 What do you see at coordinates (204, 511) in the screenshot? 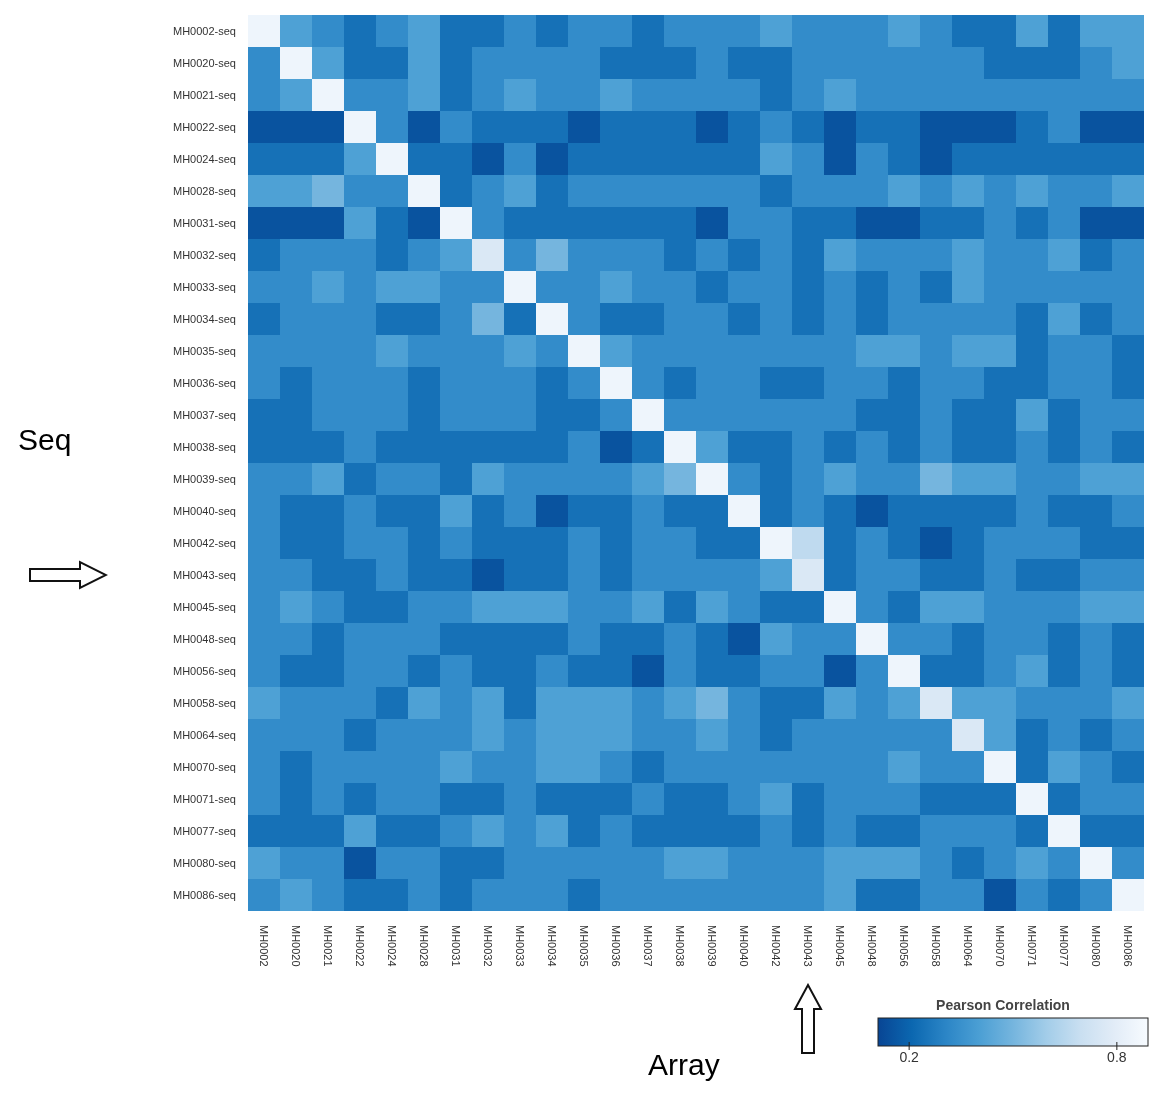
I see `y-tick-label: MH0040-seq` at bounding box center [204, 511].